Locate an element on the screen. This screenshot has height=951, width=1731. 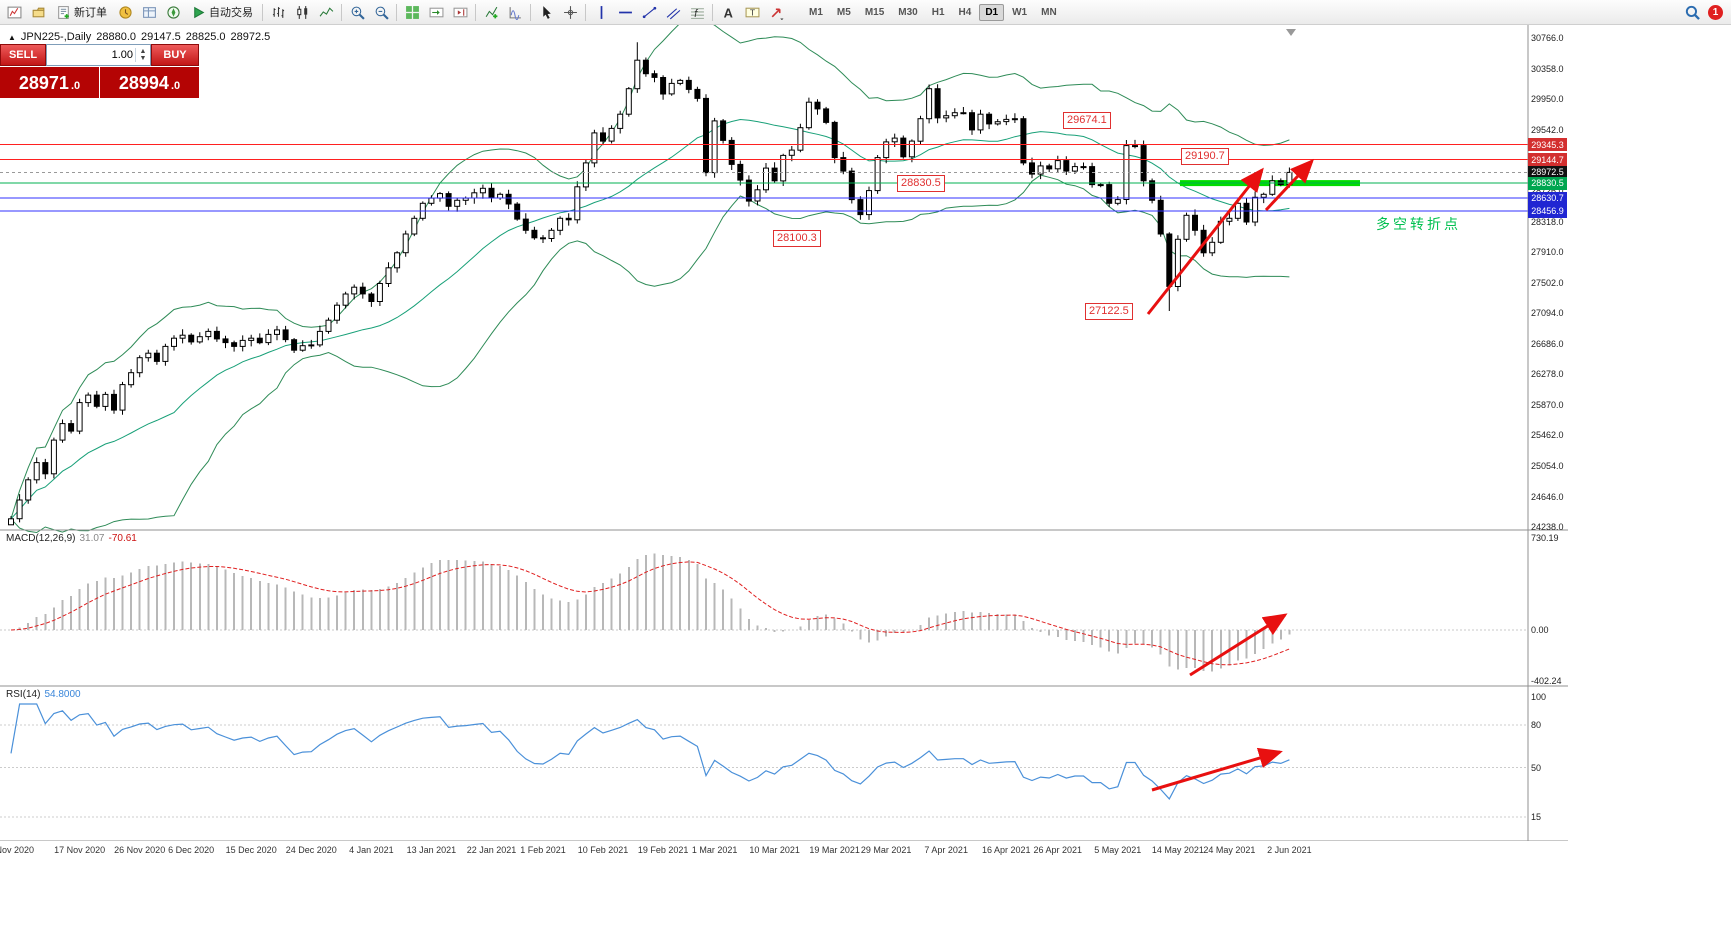
date-label: 15 Dec 2020 is located at coordinates (251, 850).